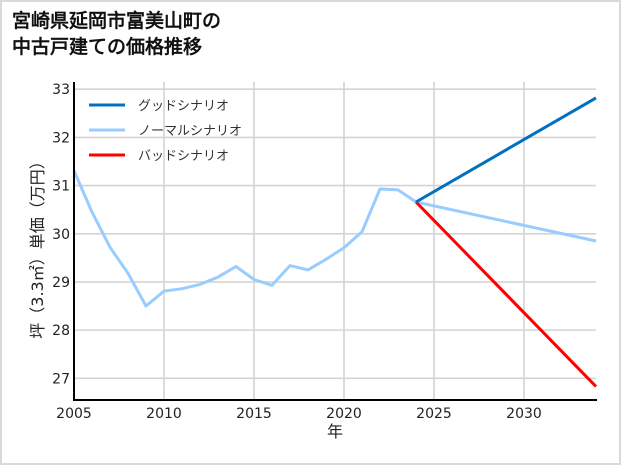 This screenshot has height=465, width=621. Describe the element at coordinates (61, 138) in the screenshot. I see `y-tick-label: 32` at that location.